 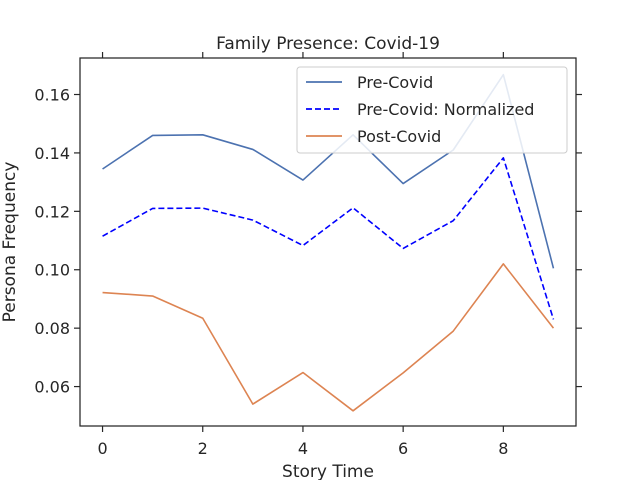 What do you see at coordinates (399, 136) in the screenshot?
I see `legend-label-3: Post-Covid` at bounding box center [399, 136].